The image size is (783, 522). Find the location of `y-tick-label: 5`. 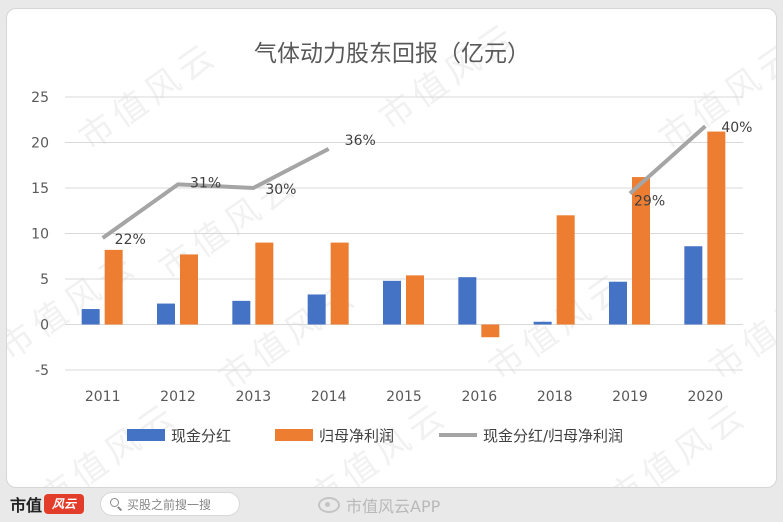

y-tick-label: 5 is located at coordinates (44, 280).